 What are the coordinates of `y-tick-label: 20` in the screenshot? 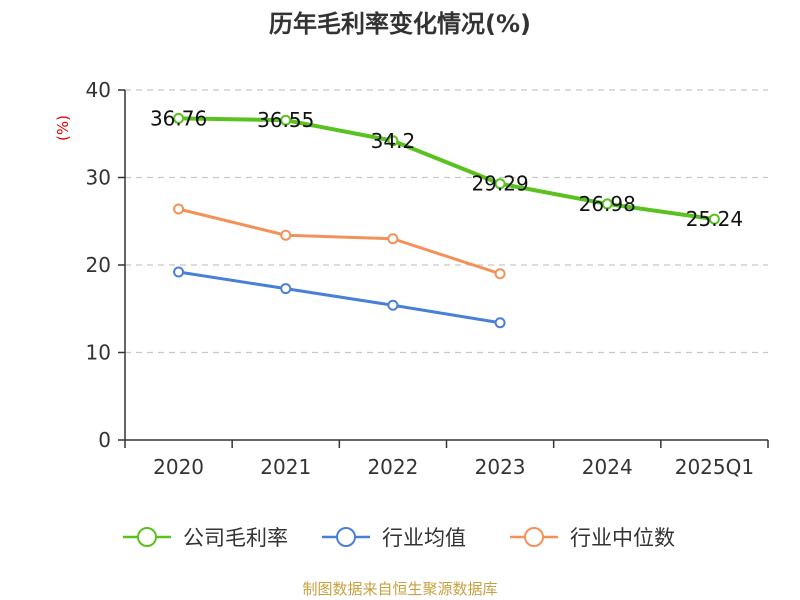 It's located at (98, 265).